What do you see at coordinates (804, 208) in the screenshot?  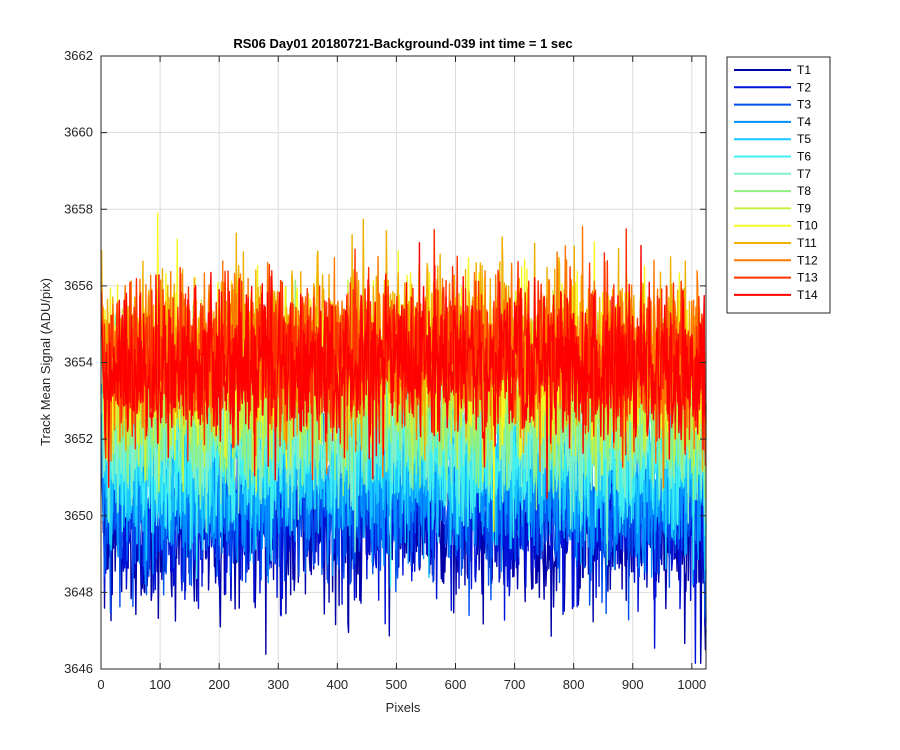 I see `legend-label-t9: T9` at bounding box center [804, 208].